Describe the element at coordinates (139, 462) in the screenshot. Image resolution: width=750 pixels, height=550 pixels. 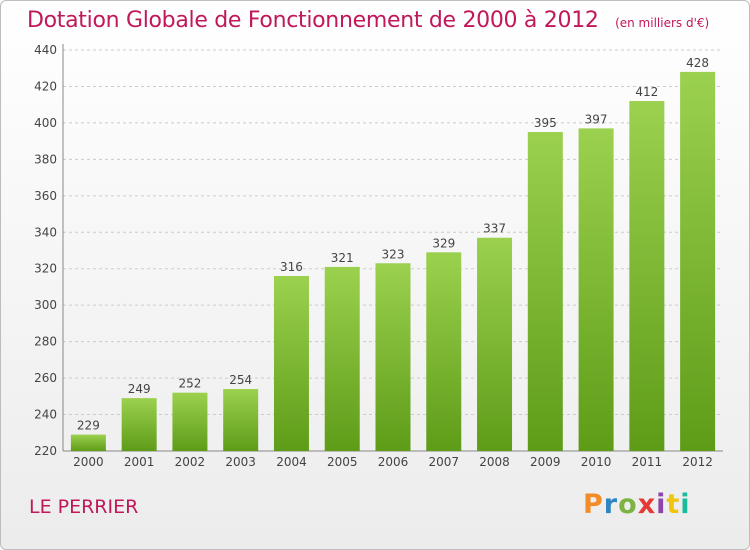
I see `x-tick-label: 2001` at that location.